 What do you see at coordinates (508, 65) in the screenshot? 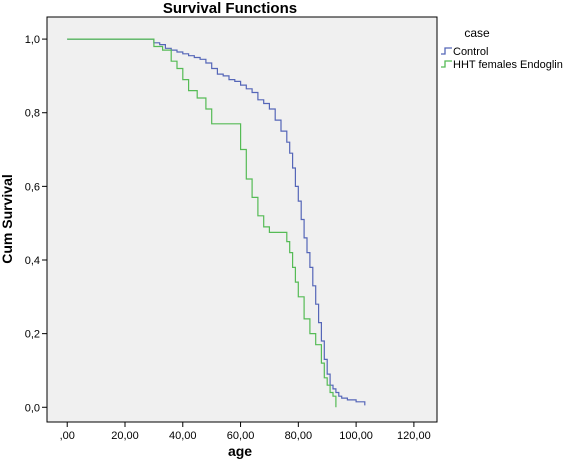
I see `legend-label-hht-females-endoglin: HHT females Endoglin` at bounding box center [508, 65].